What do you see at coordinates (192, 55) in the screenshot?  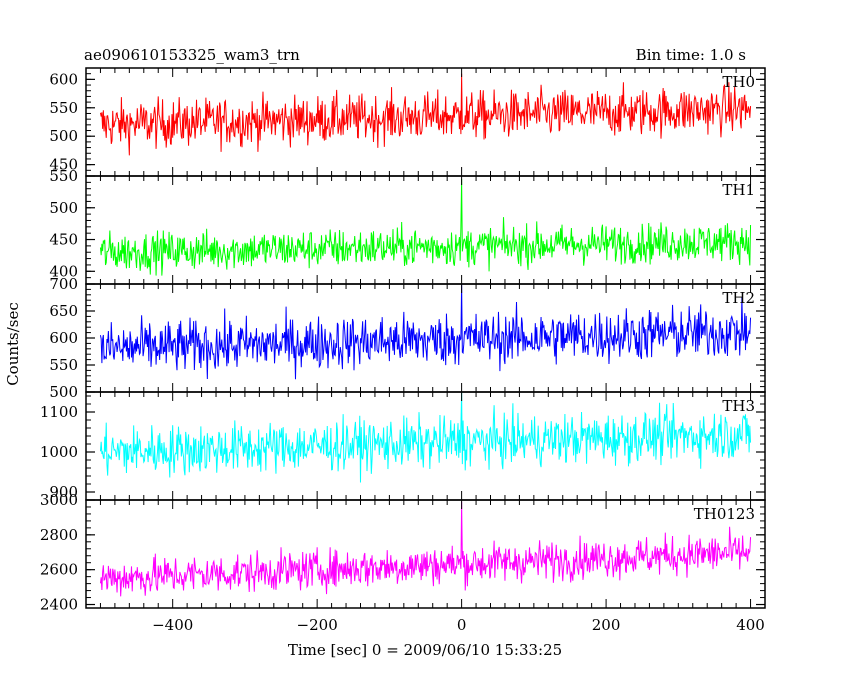 I see `chart-title: ae090610153325_wam3_trn` at bounding box center [192, 55].